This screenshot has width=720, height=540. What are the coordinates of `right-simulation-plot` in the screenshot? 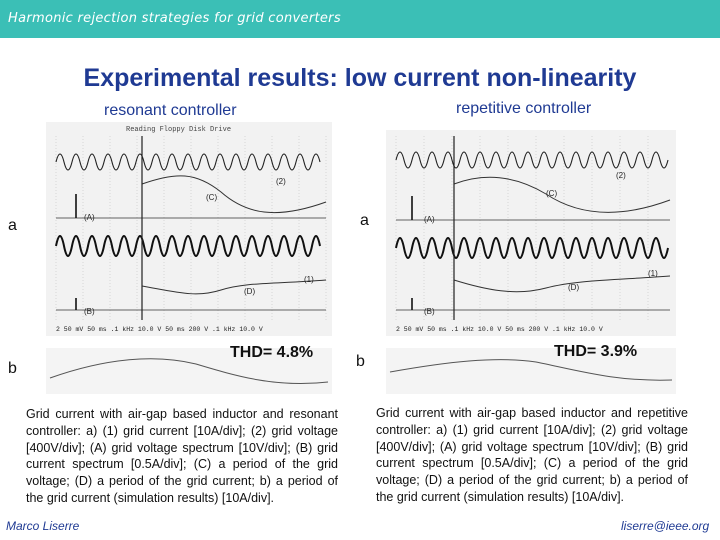 It's located at (531, 371).